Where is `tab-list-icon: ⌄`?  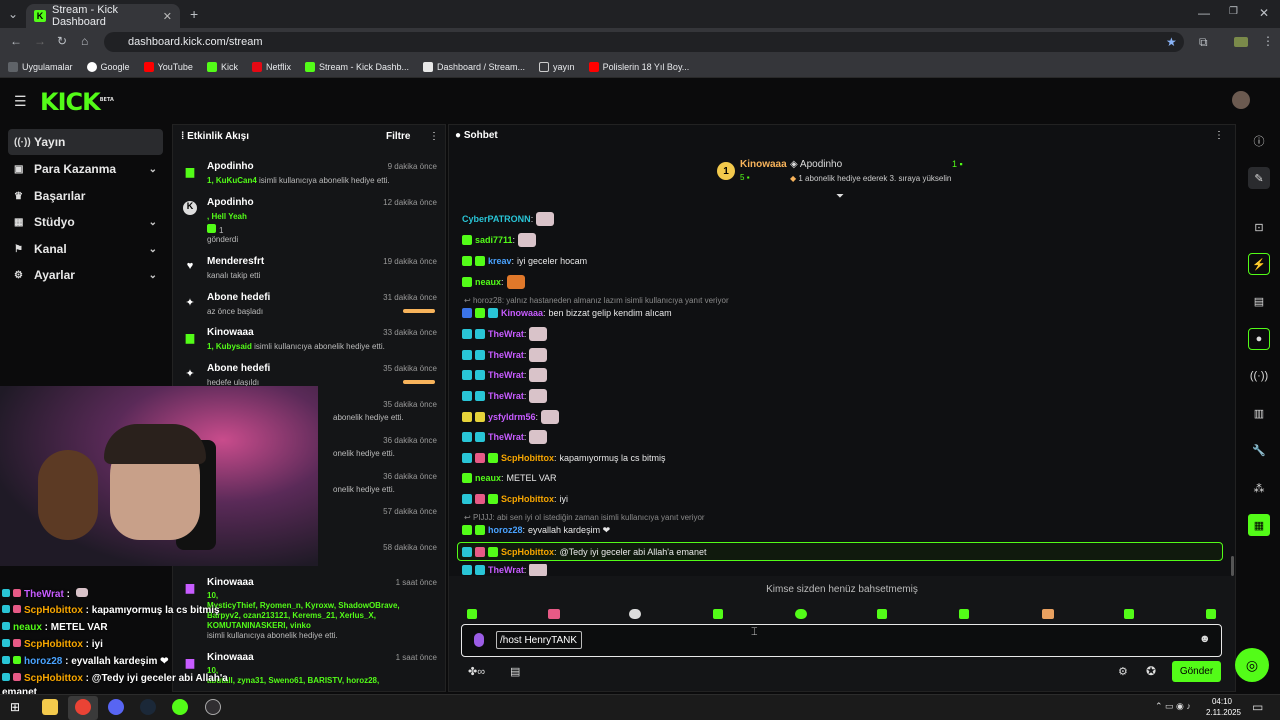 tab-list-icon: ⌄ is located at coordinates (13, 14).